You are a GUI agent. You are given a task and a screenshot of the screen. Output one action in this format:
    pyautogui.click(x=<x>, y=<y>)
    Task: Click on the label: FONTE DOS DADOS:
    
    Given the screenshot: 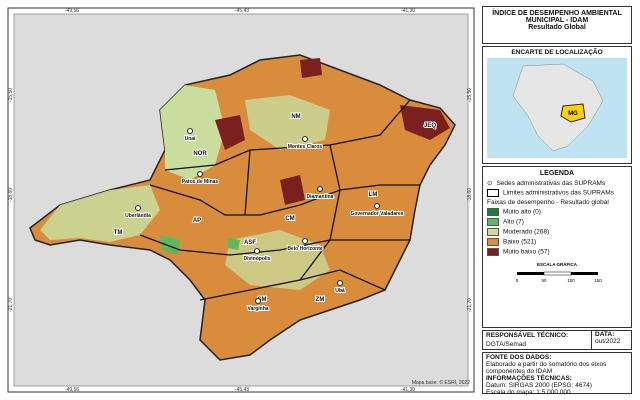 What is the action you would take?
    pyautogui.click(x=519, y=357)
    